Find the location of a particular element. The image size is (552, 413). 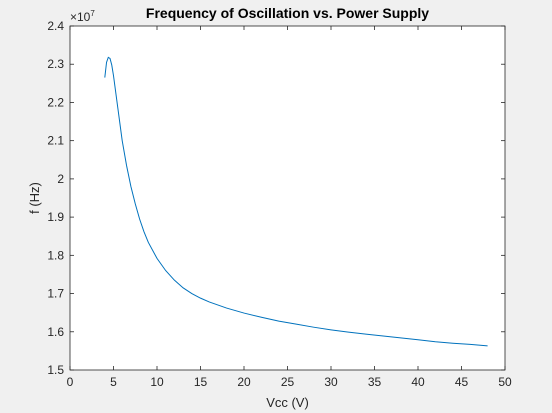

y-axis-multiplier: ×10⁷ is located at coordinates (82, 16).